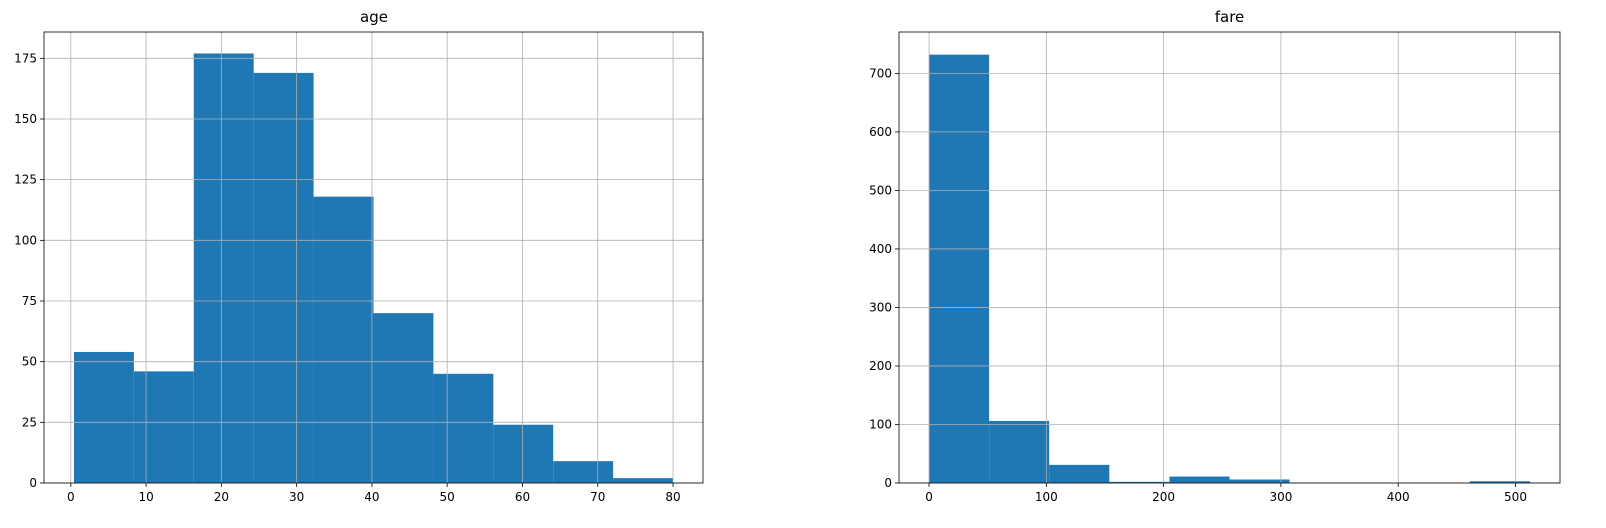 This screenshot has width=1606, height=528. What do you see at coordinates (25, 240) in the screenshot?
I see `age-y-tick-label: 100` at bounding box center [25, 240].